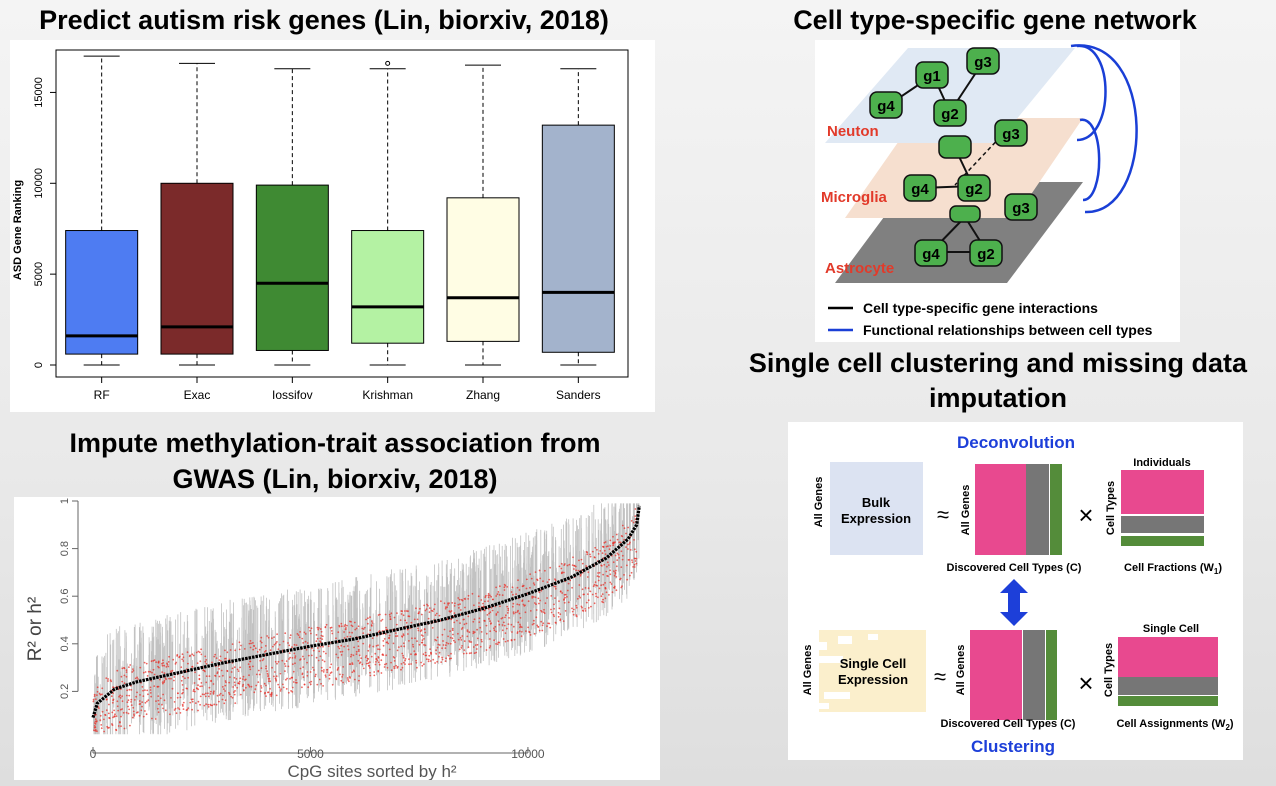  I want to click on c-matrix-gray, so click(1037, 509).